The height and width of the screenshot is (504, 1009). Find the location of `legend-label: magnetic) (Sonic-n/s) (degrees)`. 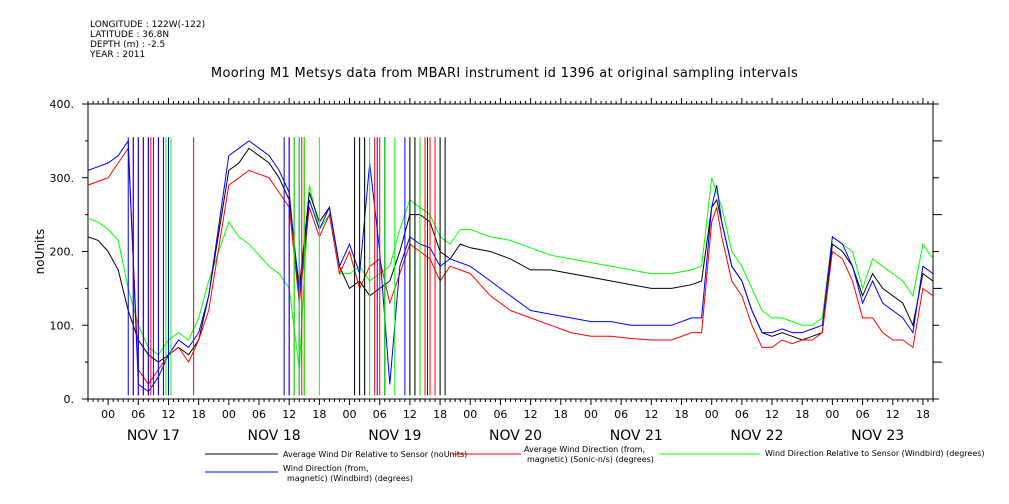

legend-label: magnetic) (Sonic-n/s) (degrees) is located at coordinates (590, 459).